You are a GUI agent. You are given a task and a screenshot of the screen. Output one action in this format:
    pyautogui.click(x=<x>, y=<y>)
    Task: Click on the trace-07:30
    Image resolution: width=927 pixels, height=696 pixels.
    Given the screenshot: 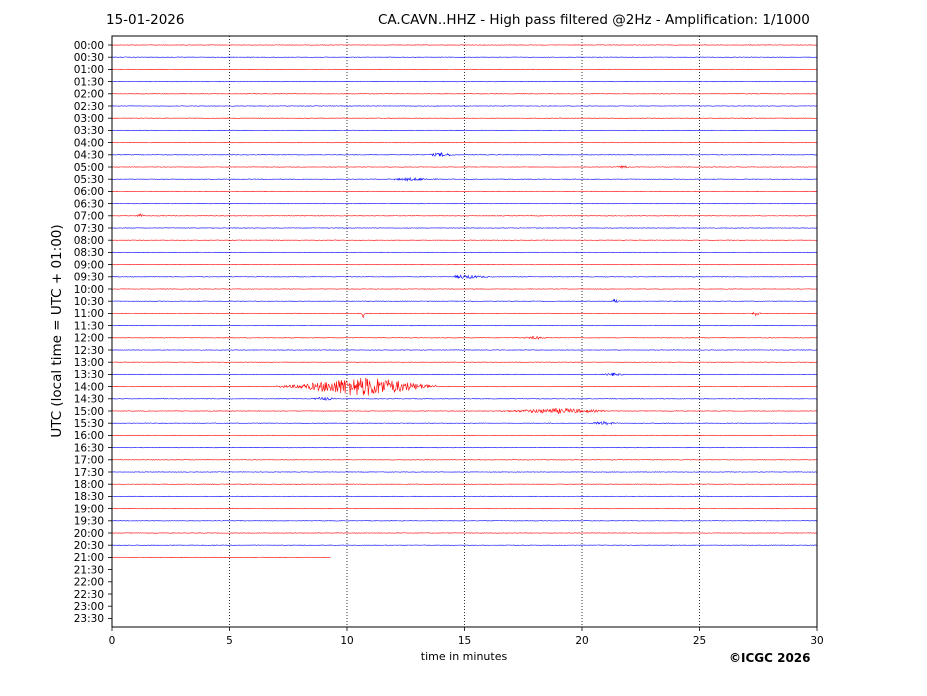 What is the action you would take?
    pyautogui.click(x=464, y=228)
    